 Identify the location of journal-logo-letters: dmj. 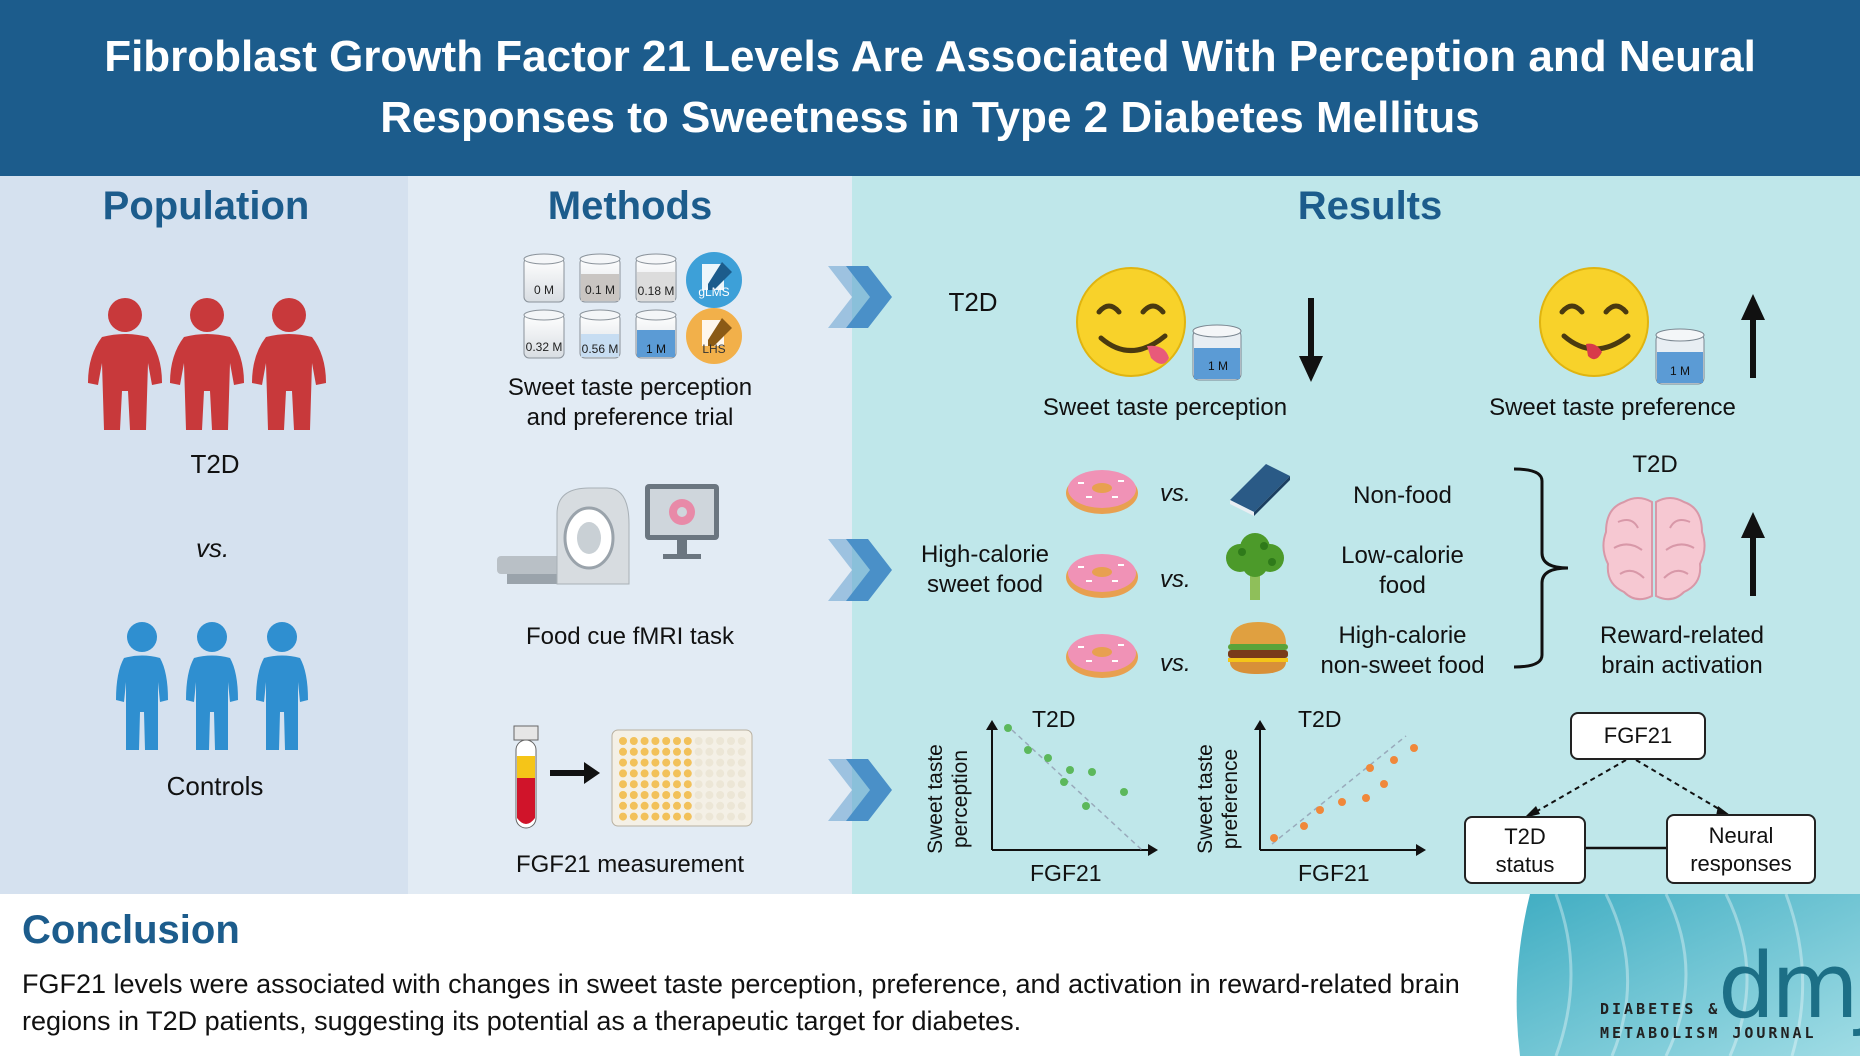
(1789, 986).